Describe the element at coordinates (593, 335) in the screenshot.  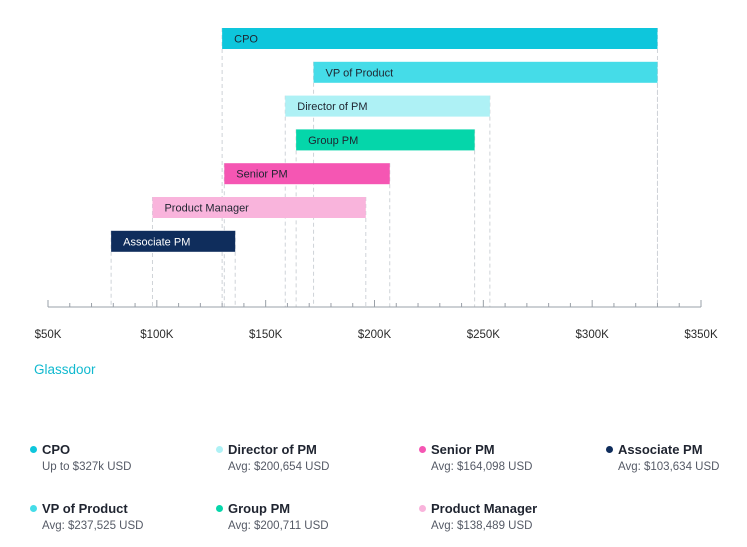
I see `x-tick-label: $300K` at that location.